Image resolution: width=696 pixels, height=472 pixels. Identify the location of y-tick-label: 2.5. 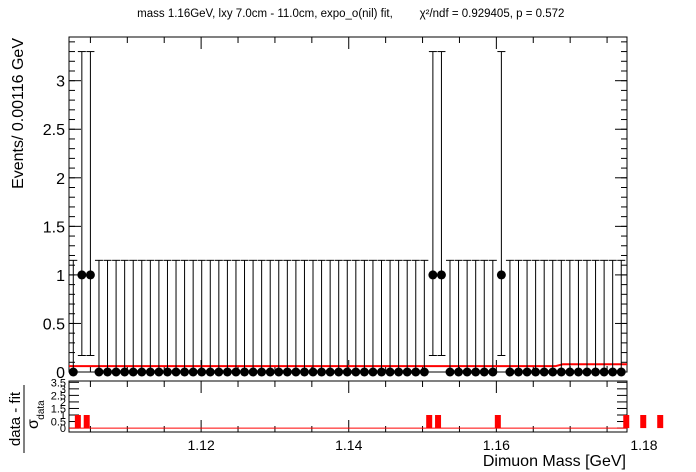
(54, 130).